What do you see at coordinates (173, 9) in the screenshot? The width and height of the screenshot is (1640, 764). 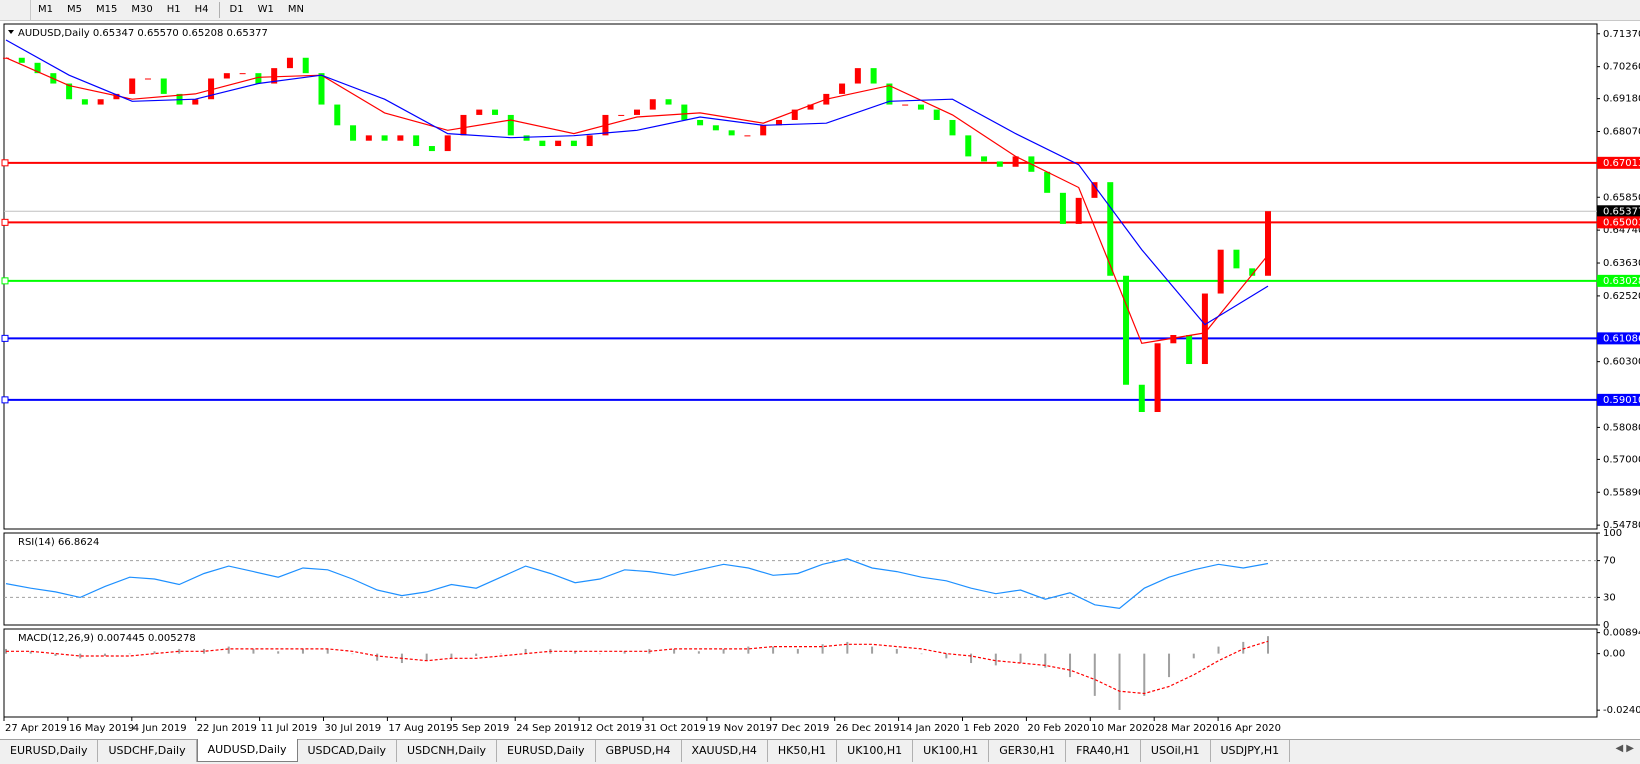 I see `timeframe-button: H1` at bounding box center [173, 9].